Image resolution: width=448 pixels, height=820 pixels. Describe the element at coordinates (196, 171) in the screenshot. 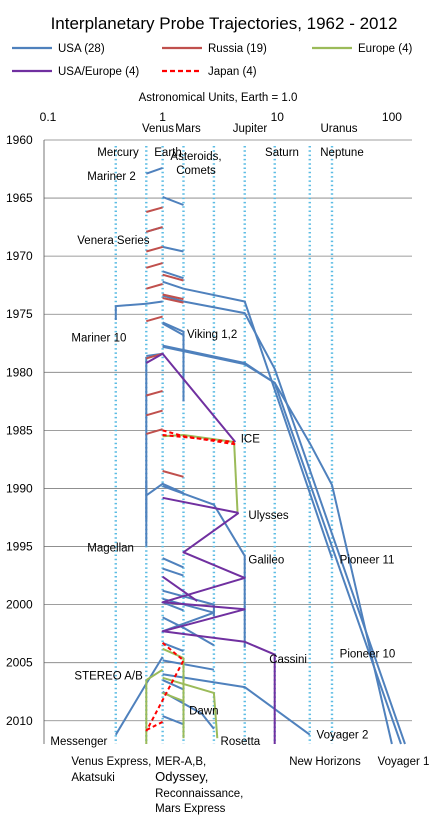

I see `planet-label: Comets` at that location.